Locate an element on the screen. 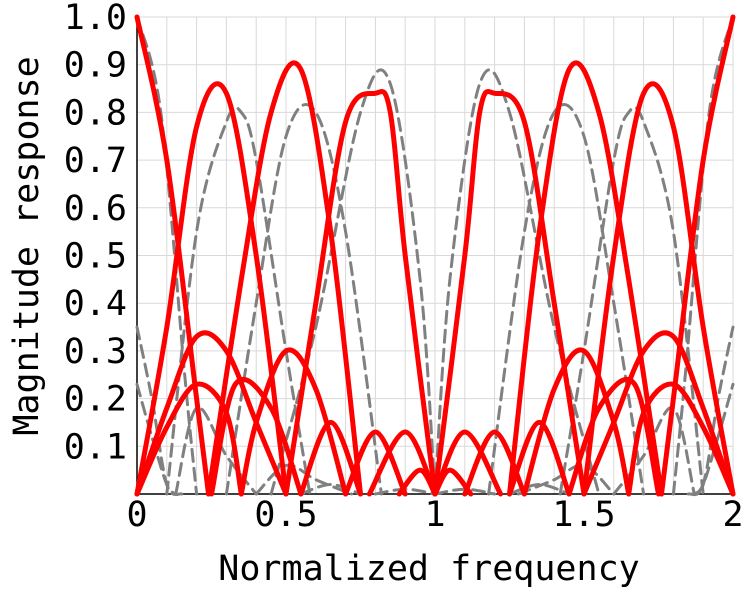 Image resolution: width=746 pixels, height=595 pixels. y-tick-label: 0.6 is located at coordinates (95, 209).